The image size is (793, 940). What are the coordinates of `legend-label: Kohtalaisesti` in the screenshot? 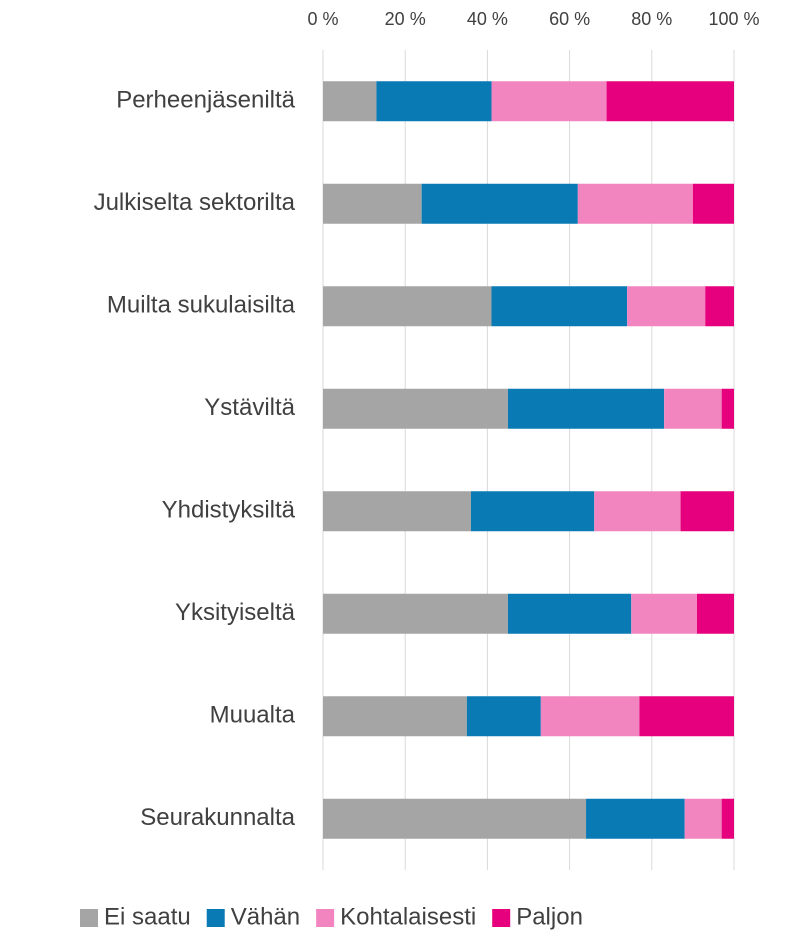 It's located at (408, 916).